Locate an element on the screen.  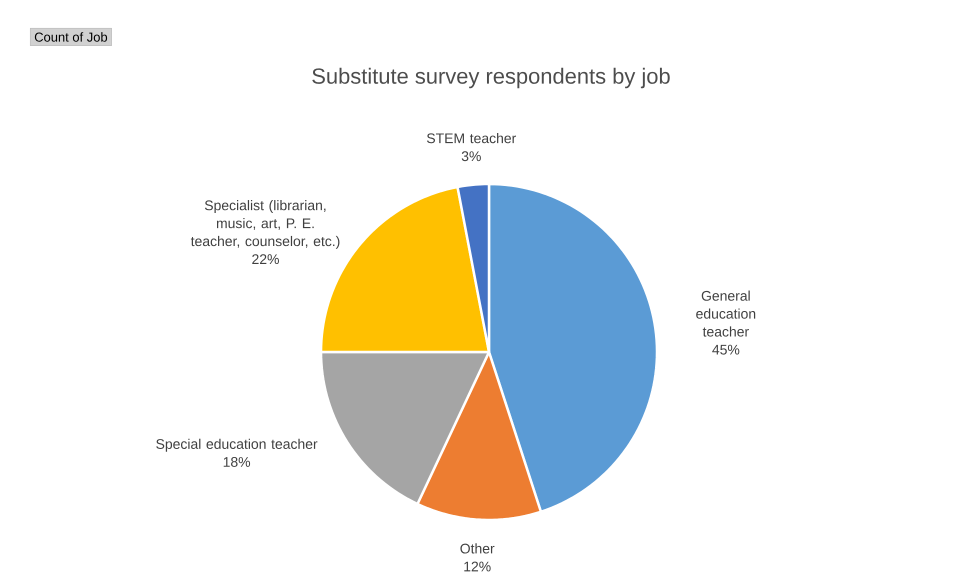
data-label: 22% is located at coordinates (265, 259).